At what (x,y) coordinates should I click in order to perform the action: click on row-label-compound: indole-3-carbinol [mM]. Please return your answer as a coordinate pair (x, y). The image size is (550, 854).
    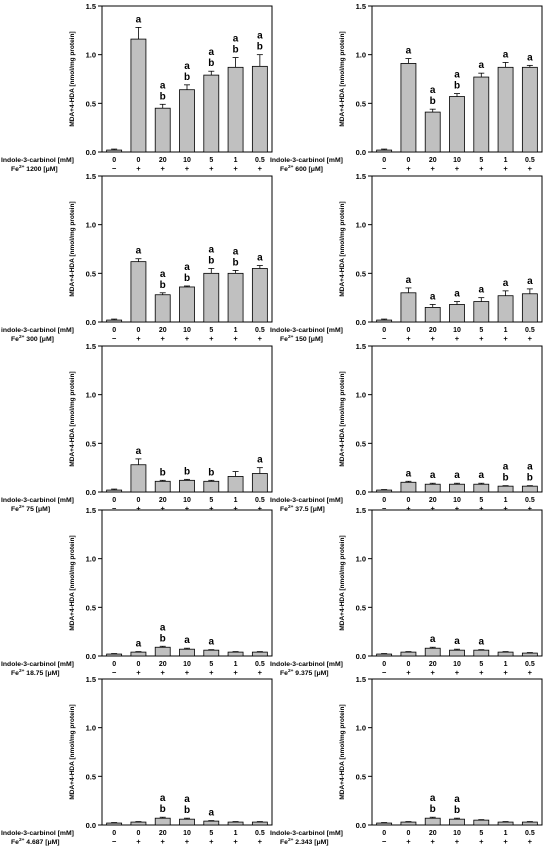
    Looking at the image, I should click on (37, 330).